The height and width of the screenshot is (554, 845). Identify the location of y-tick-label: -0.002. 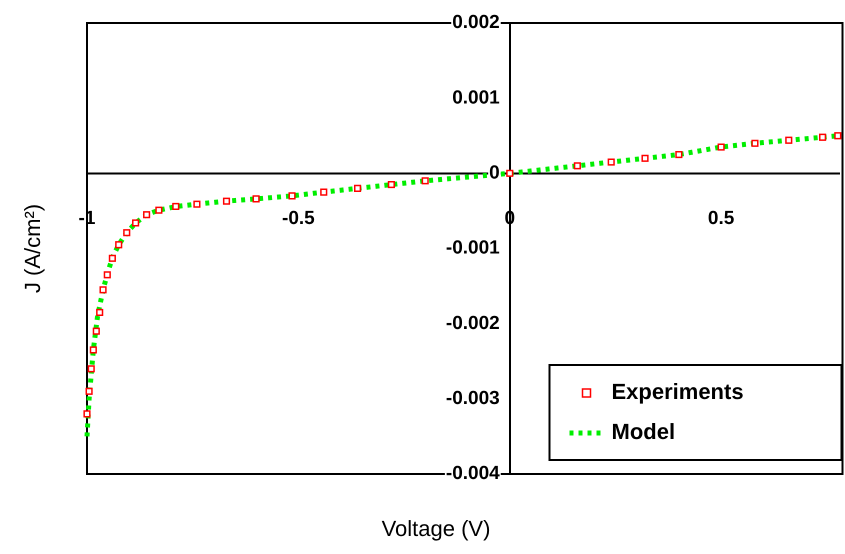
(473, 323).